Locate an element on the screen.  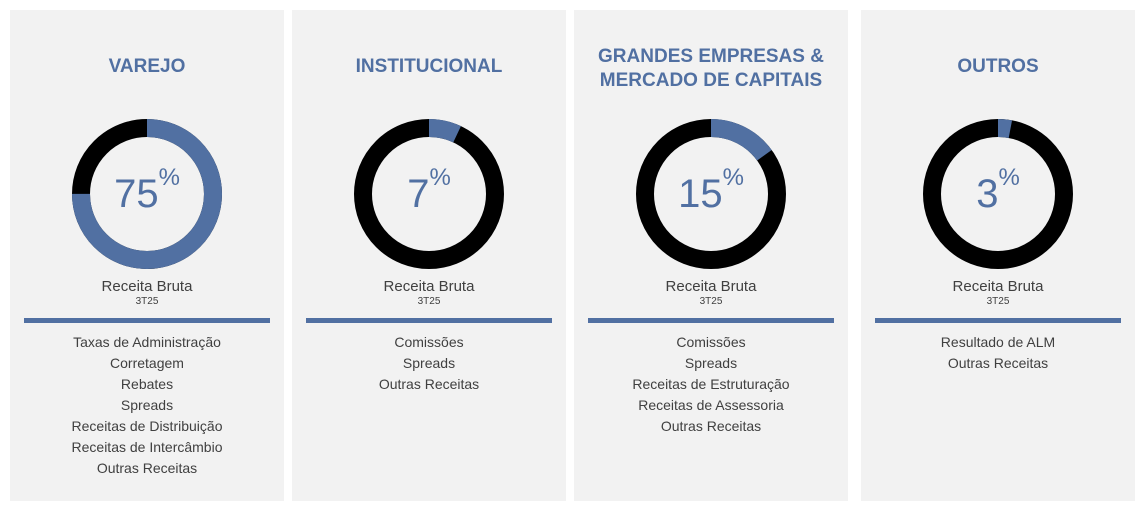
revenue-item: Receitas de Assessoria is located at coordinates (711, 405).